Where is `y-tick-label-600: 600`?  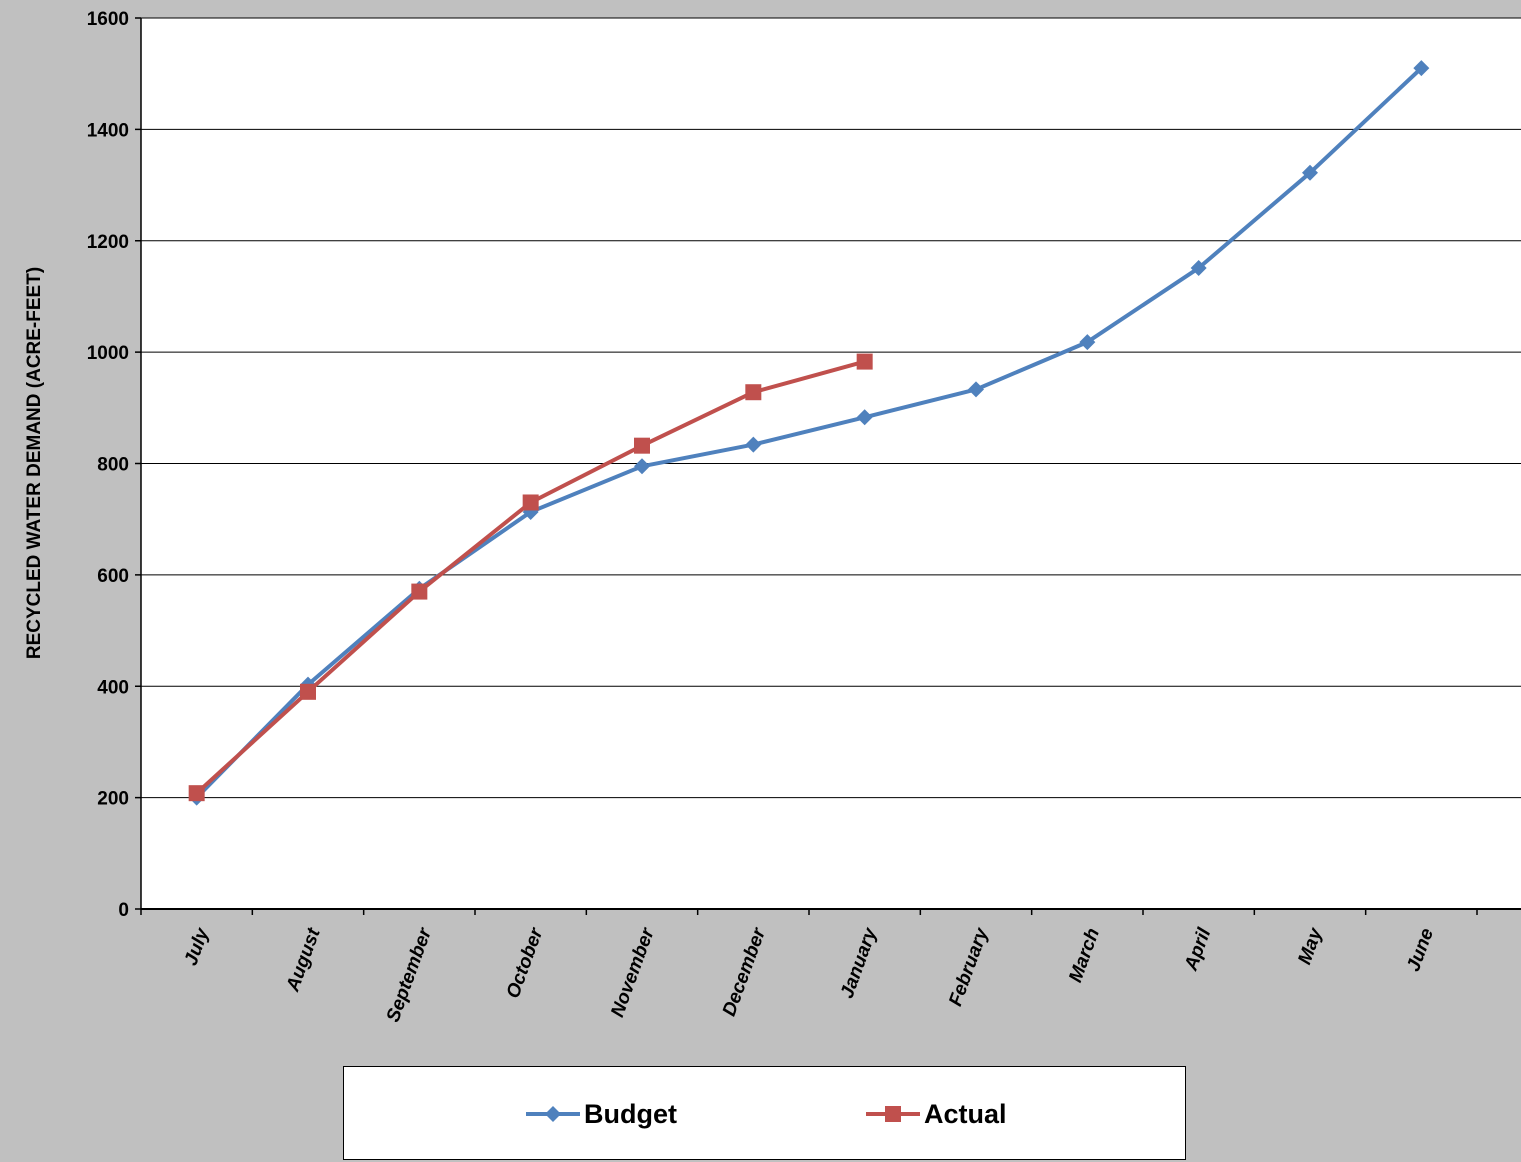
y-tick-label-600: 600 is located at coordinates (113, 576).